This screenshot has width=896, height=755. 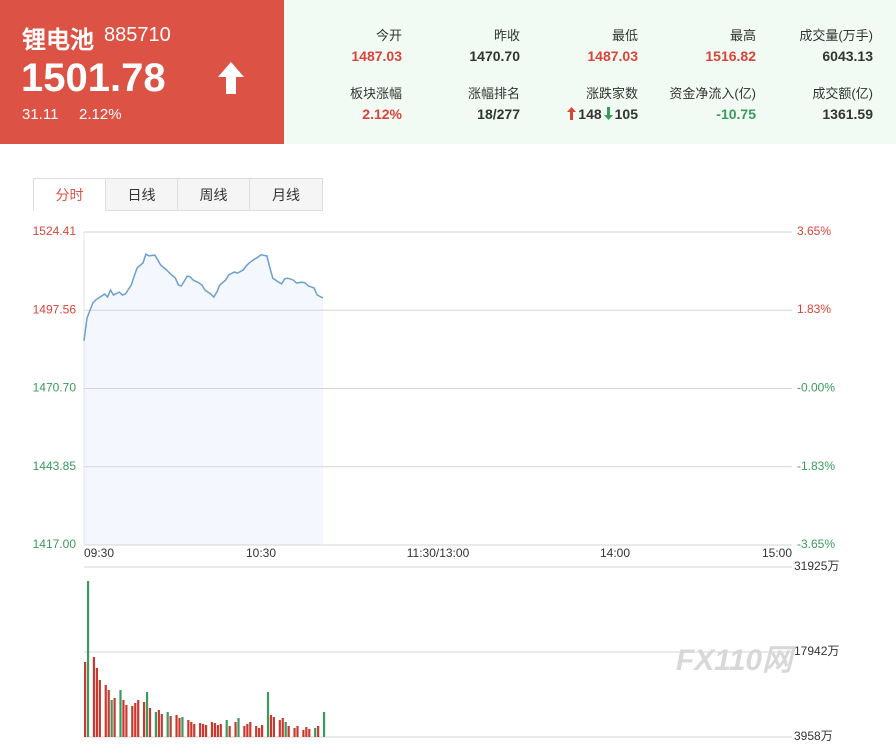 I want to click on stat-value: 2.12%, so click(x=382, y=114).